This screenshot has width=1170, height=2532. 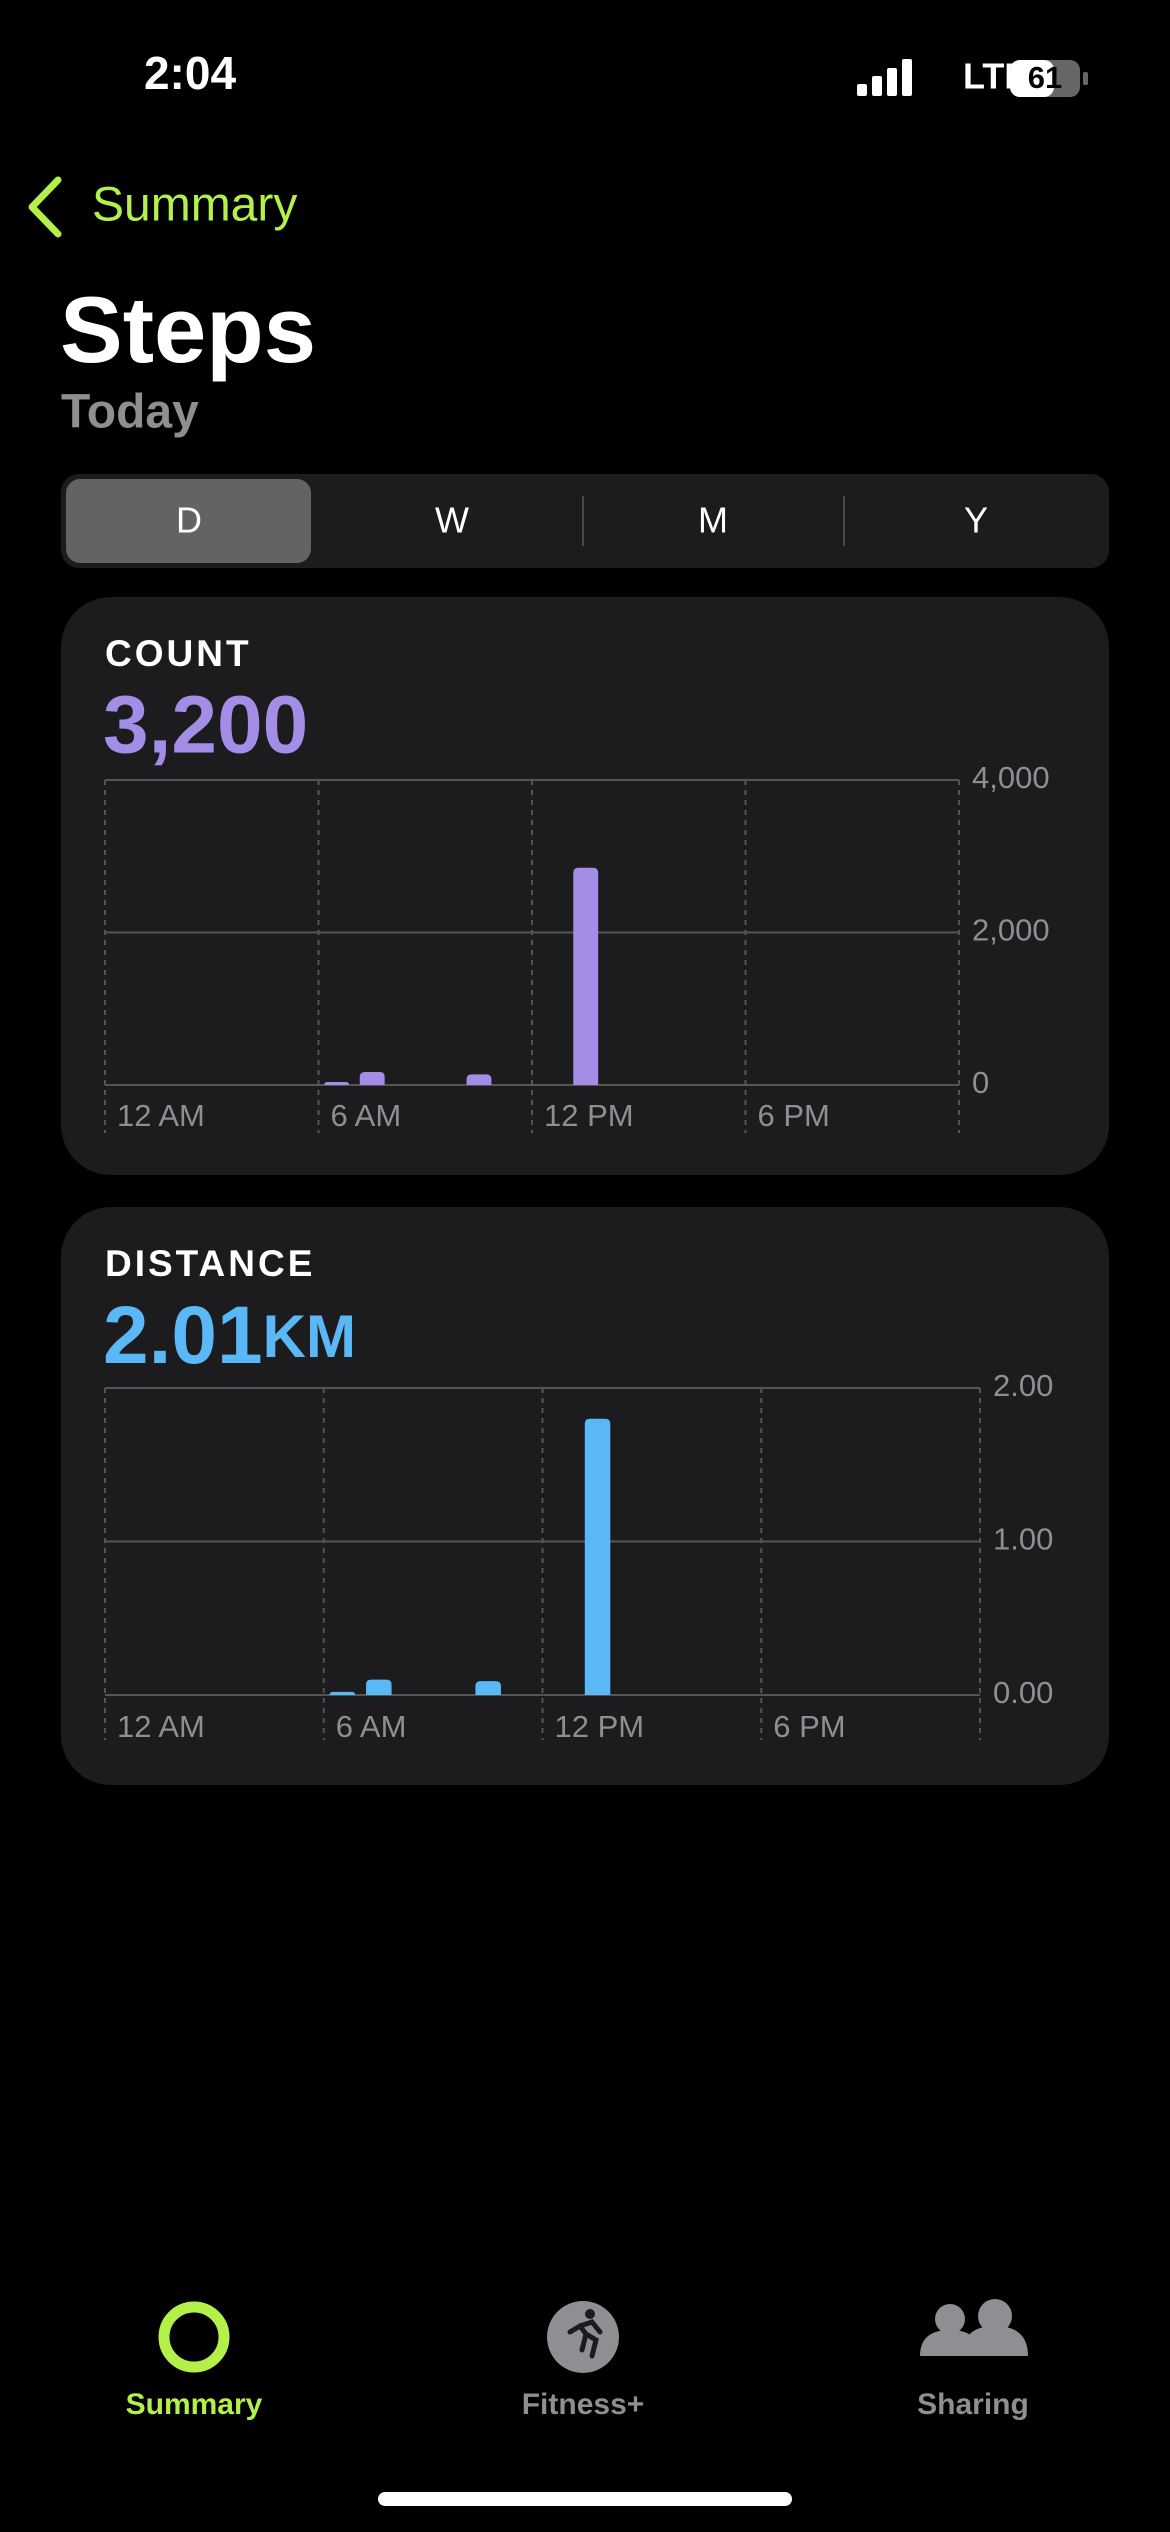 I want to click on runner-glyph, so click(x=585, y=2334).